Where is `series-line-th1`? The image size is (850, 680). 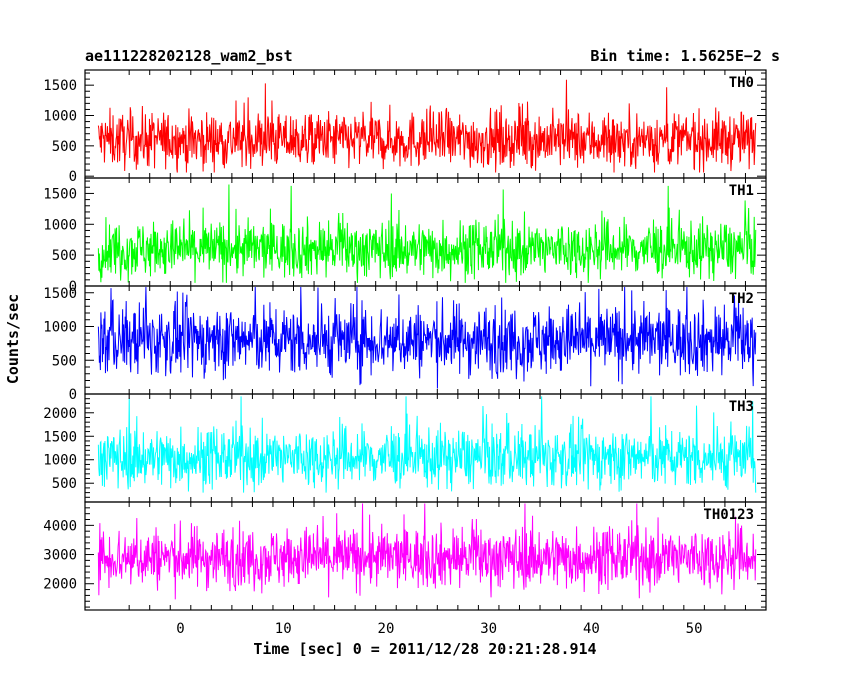 series-line-th1 is located at coordinates (427, 233).